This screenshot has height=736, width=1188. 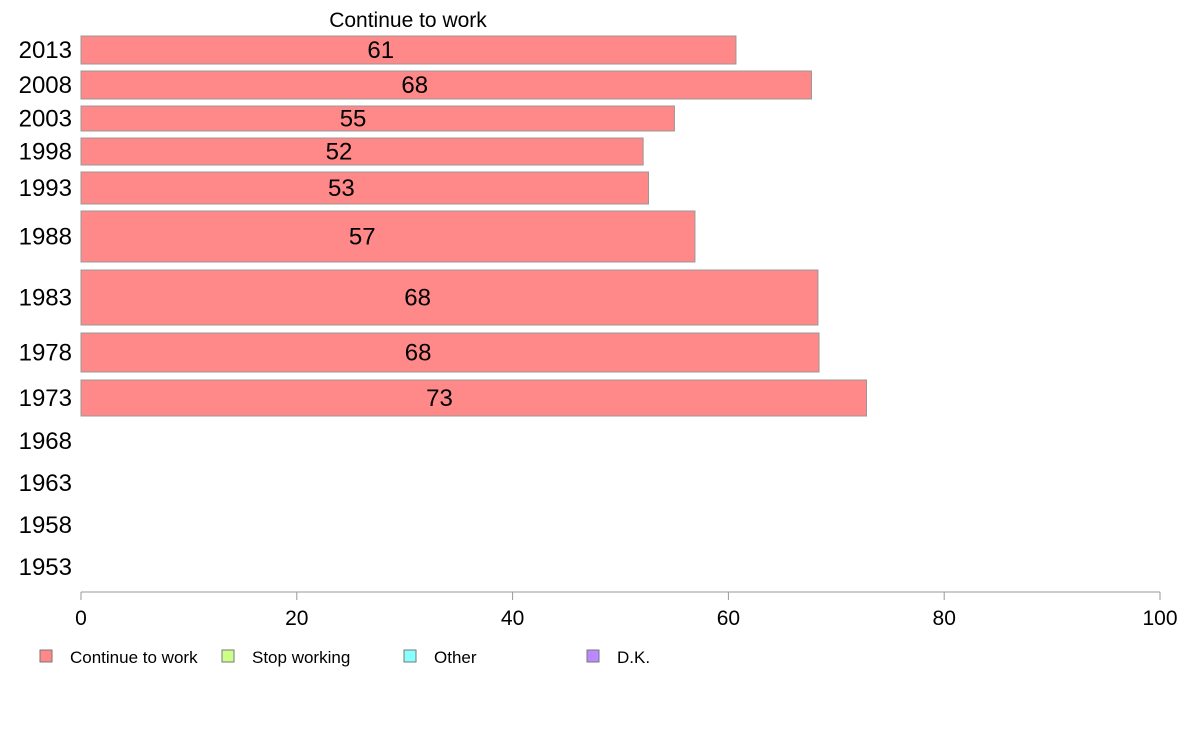 What do you see at coordinates (45, 298) in the screenshot?
I see `y-tick-label: 1983` at bounding box center [45, 298].